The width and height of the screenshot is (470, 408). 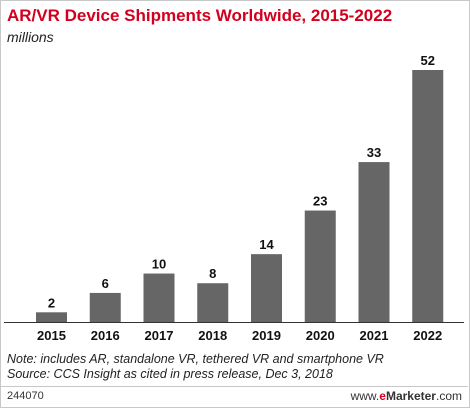 What do you see at coordinates (266, 288) in the screenshot?
I see `bar-2019` at bounding box center [266, 288].